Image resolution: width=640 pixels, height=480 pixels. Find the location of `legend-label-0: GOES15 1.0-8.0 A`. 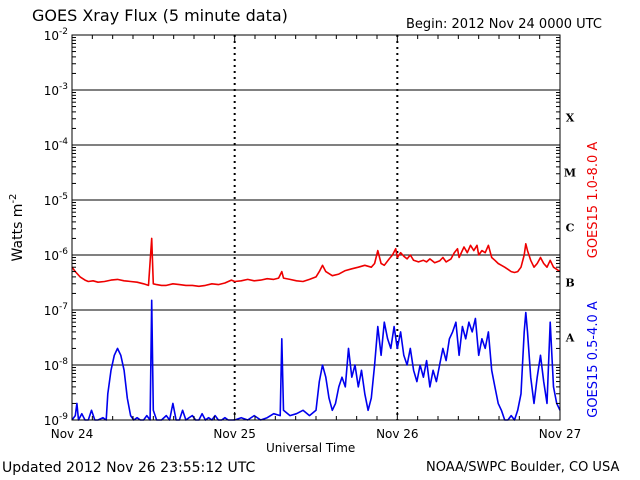

legend-label-0: GOES15 1.0-8.0 A is located at coordinates (593, 200).